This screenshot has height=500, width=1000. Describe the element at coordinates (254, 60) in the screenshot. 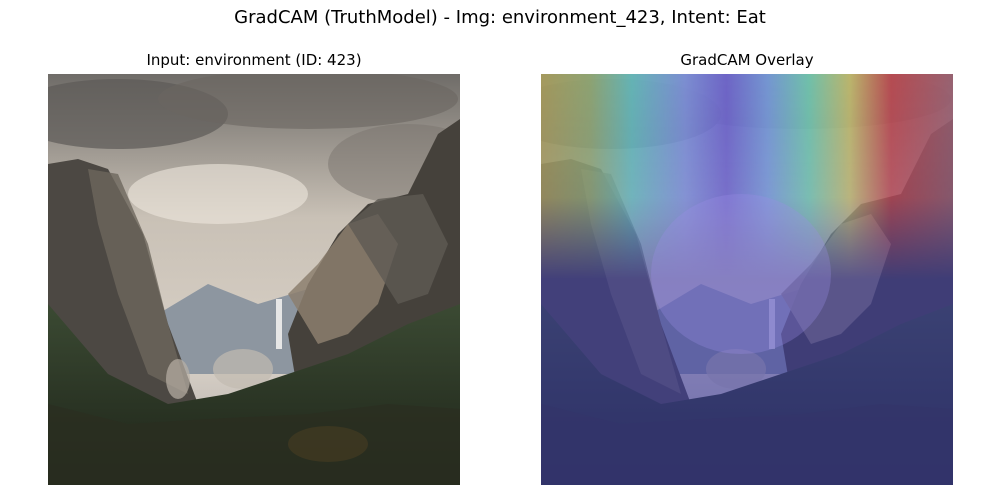

I see `input-panel-title: Input: environment (ID: 423)` at that location.